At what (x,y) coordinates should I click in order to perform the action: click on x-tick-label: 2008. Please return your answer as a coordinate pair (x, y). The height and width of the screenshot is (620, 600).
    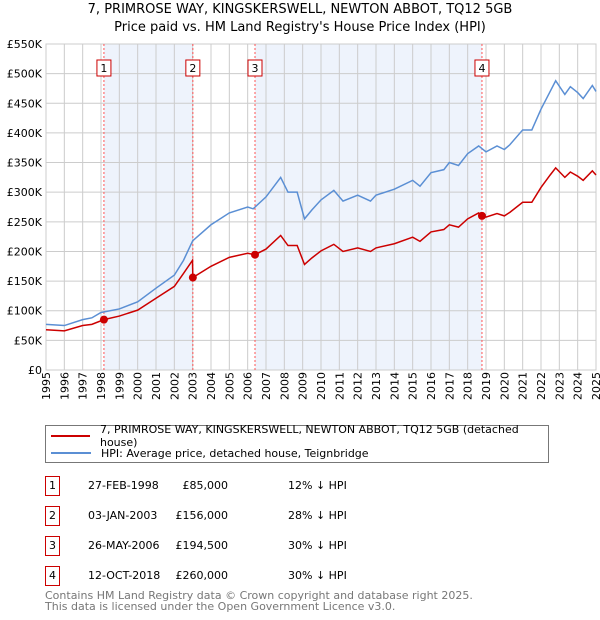
    Looking at the image, I should click on (284, 386).